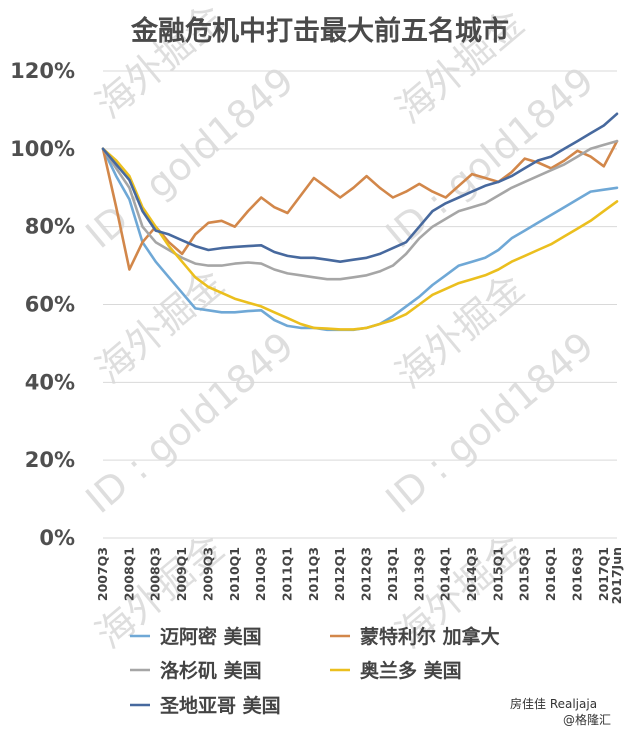 The width and height of the screenshot is (640, 734). I want to click on x-tick-label: 2015Q3, so click(524, 574).